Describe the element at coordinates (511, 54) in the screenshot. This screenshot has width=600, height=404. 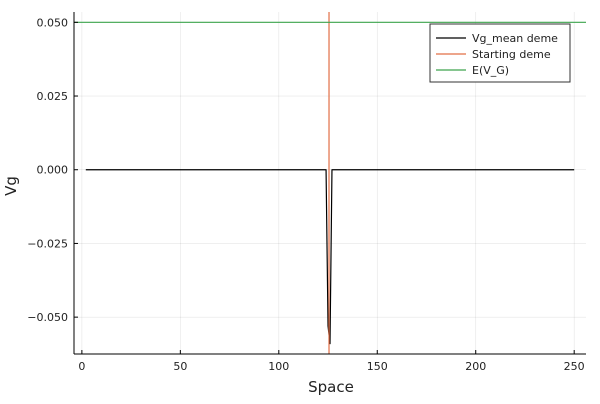
I see `legend-item-starting-deme-label: Starting deme` at that location.